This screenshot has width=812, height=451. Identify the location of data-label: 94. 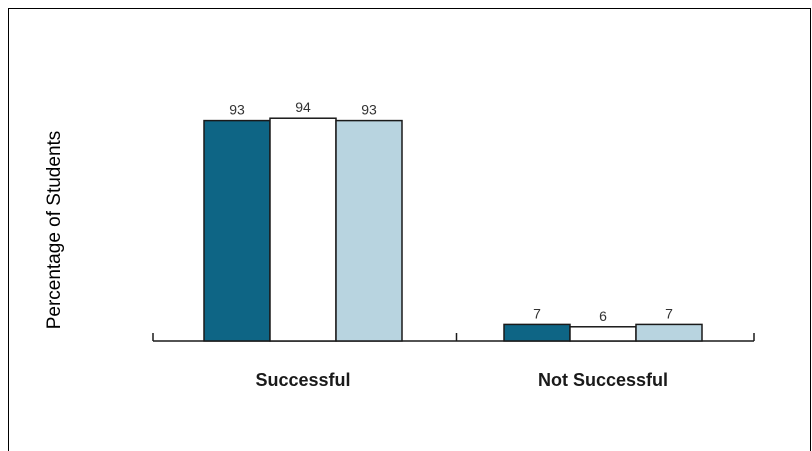
(303, 107).